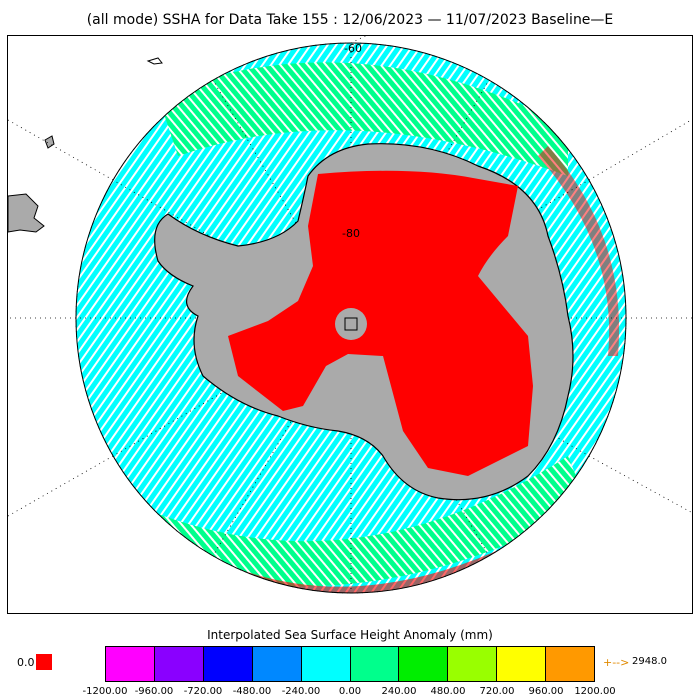 The height and width of the screenshot is (700, 700). What do you see at coordinates (301, 691) in the screenshot?
I see `colorbar-tick-label: -240.00` at bounding box center [301, 691].